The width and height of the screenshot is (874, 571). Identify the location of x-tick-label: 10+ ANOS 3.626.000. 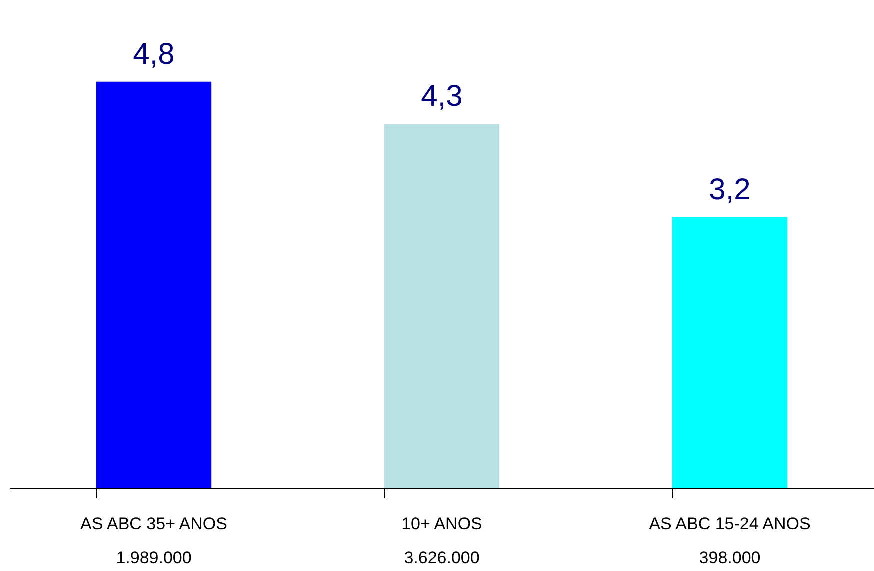
(442, 541).